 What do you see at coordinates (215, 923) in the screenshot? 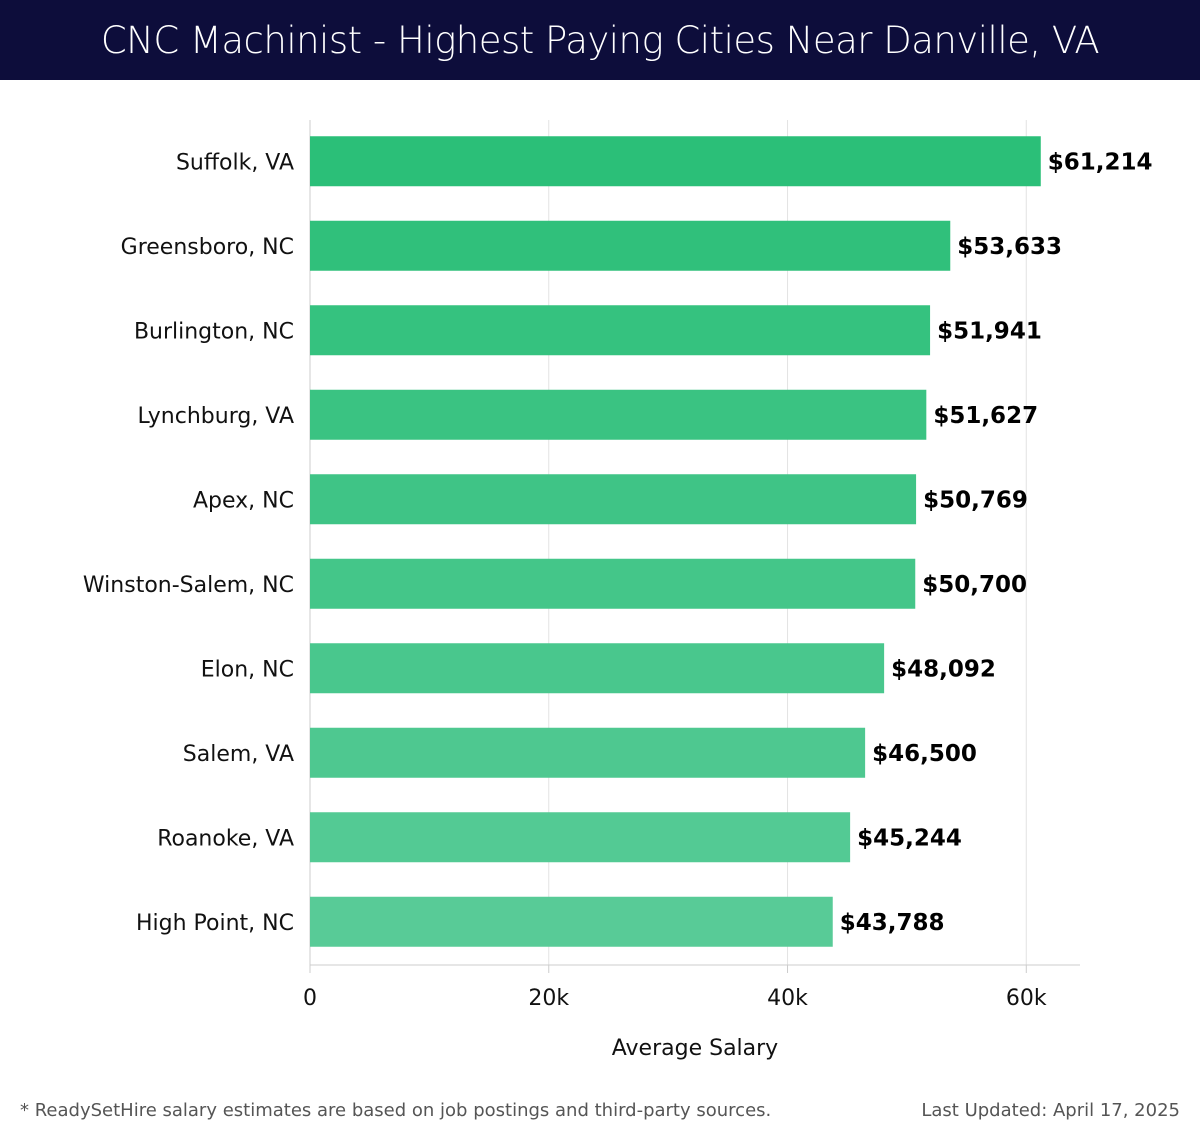
I see `category-label: High Point, NC` at bounding box center [215, 923].